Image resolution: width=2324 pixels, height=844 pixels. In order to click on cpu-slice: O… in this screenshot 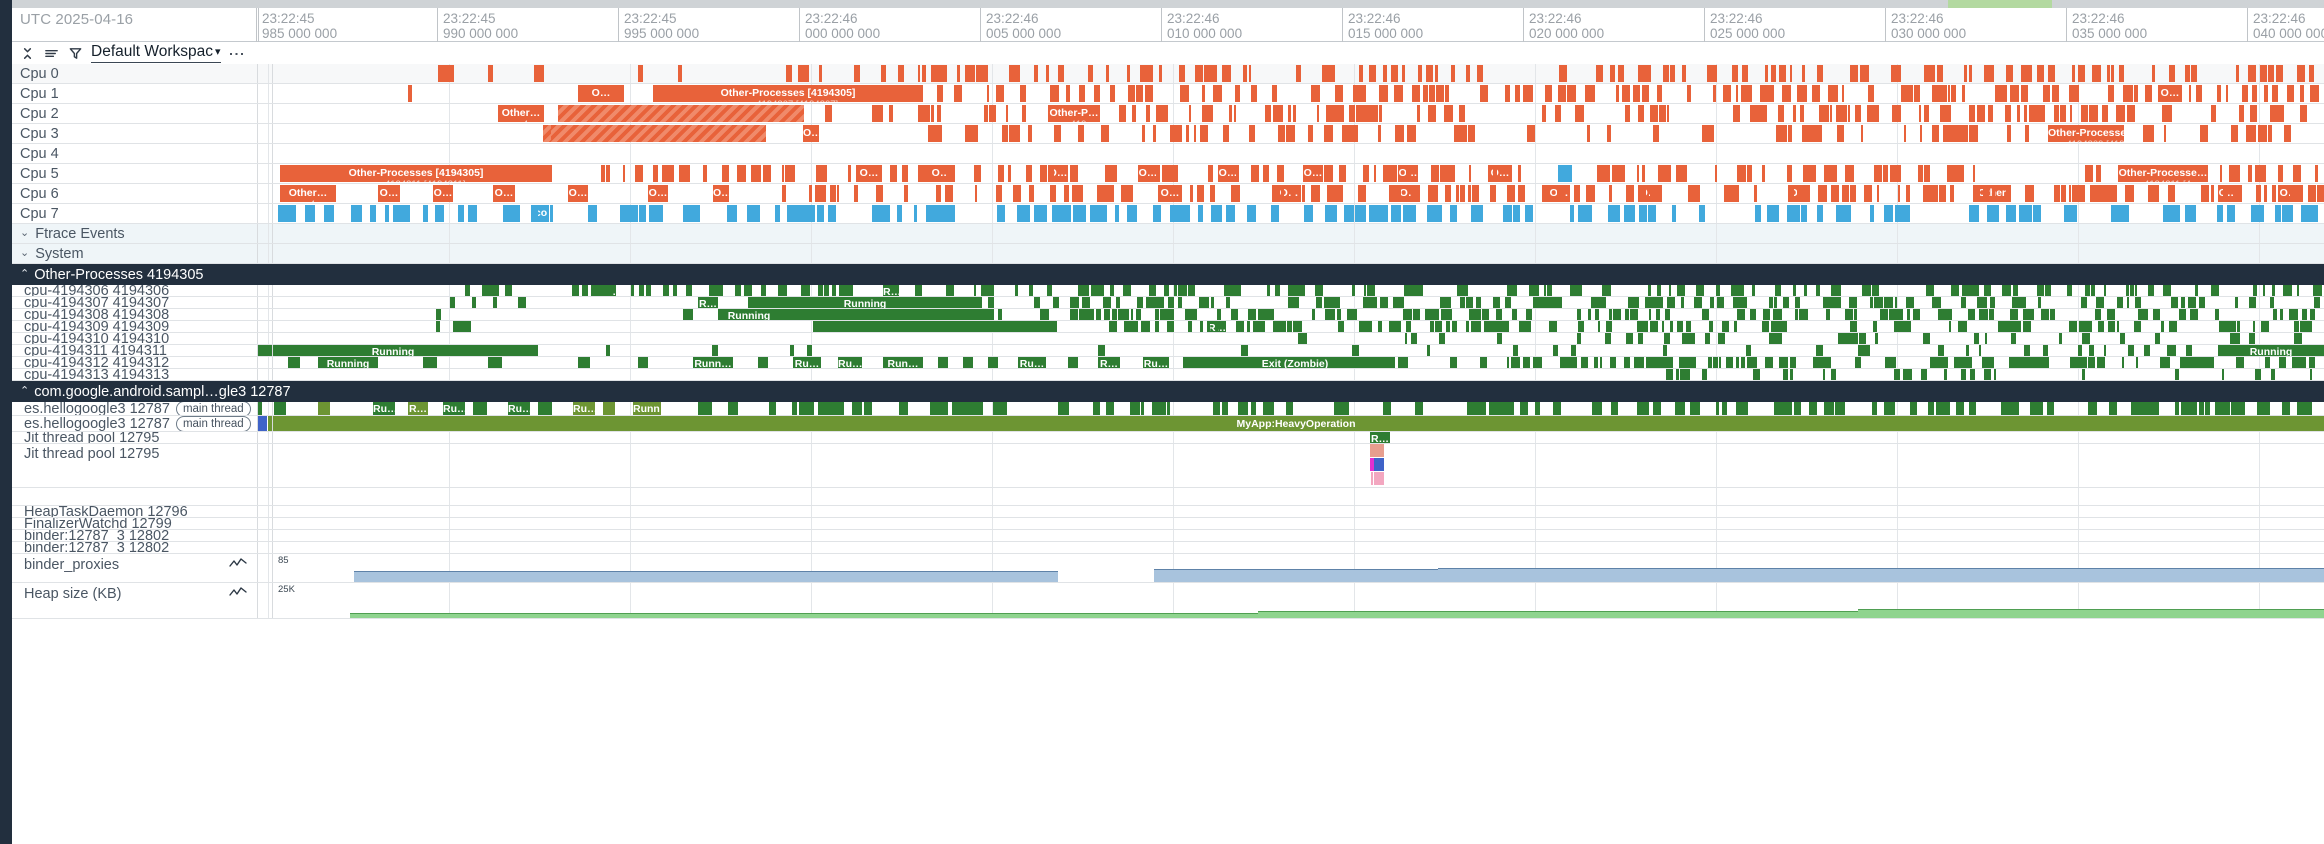, I will do `click(443, 193)`.